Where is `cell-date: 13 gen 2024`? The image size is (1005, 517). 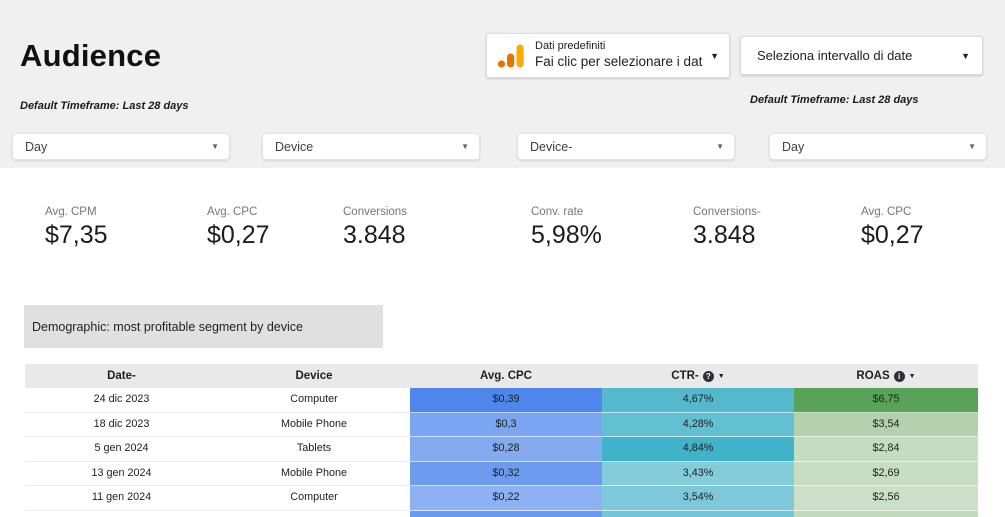
cell-date: 13 gen 2024 is located at coordinates (121, 474).